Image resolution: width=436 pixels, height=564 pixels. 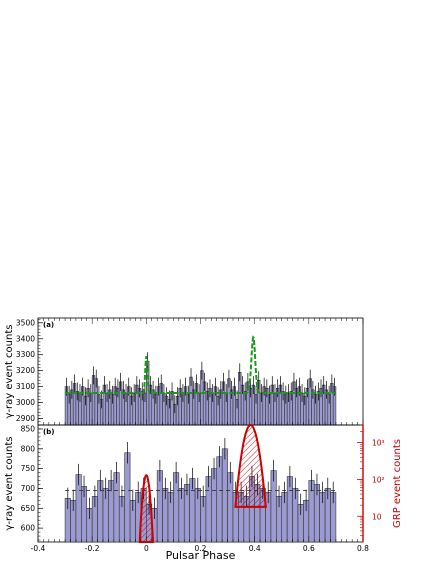 I want to click on grp-main-pulse-curve, so click(x=146, y=508).